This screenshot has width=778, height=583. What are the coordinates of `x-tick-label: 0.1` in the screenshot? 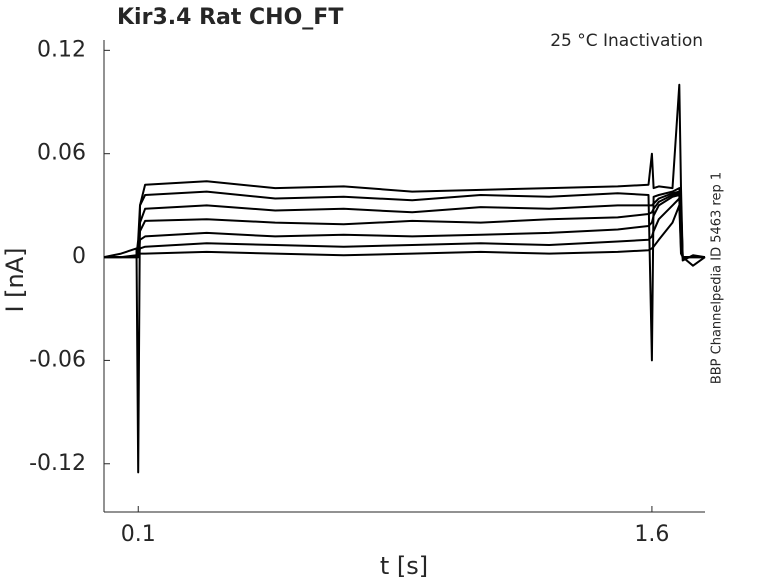 It's located at (138, 534).